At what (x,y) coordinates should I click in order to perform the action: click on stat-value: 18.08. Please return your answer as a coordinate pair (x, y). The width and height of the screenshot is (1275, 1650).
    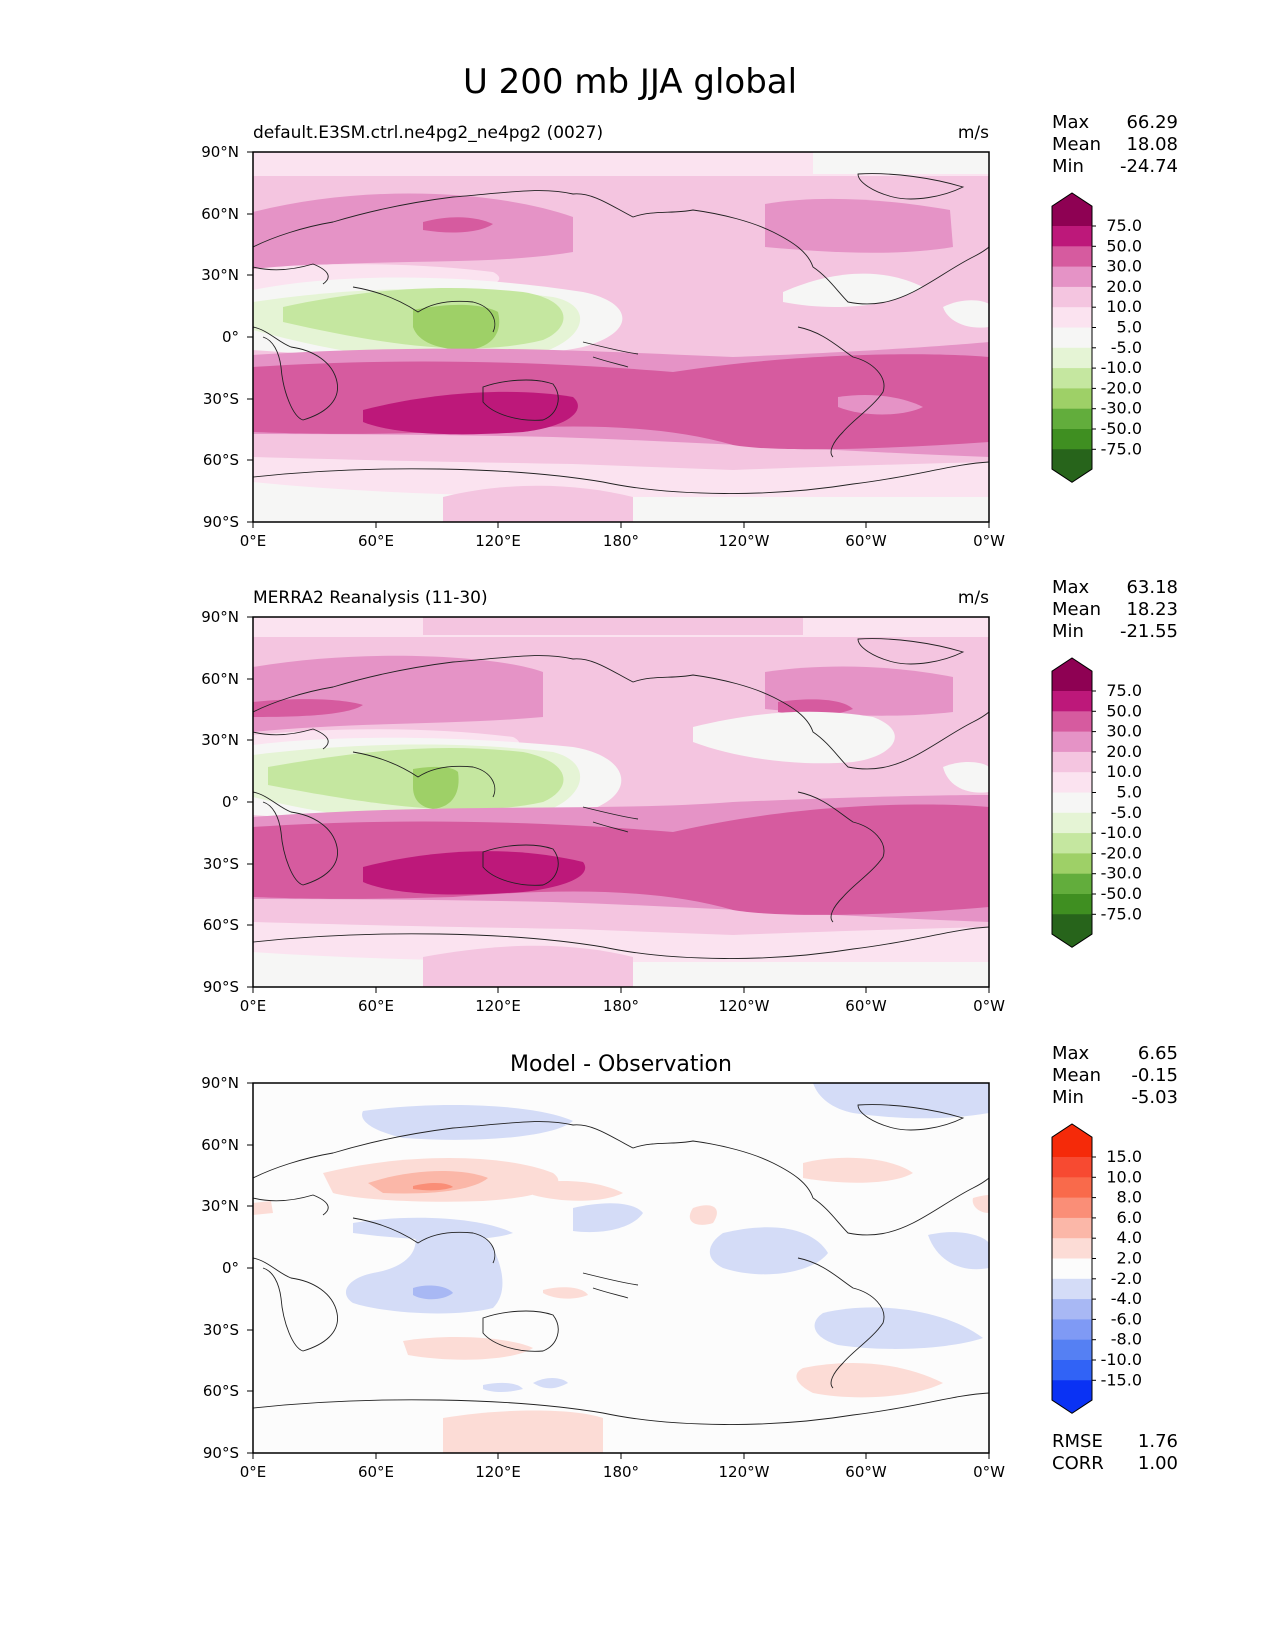
    Looking at the image, I should click on (1152, 144).